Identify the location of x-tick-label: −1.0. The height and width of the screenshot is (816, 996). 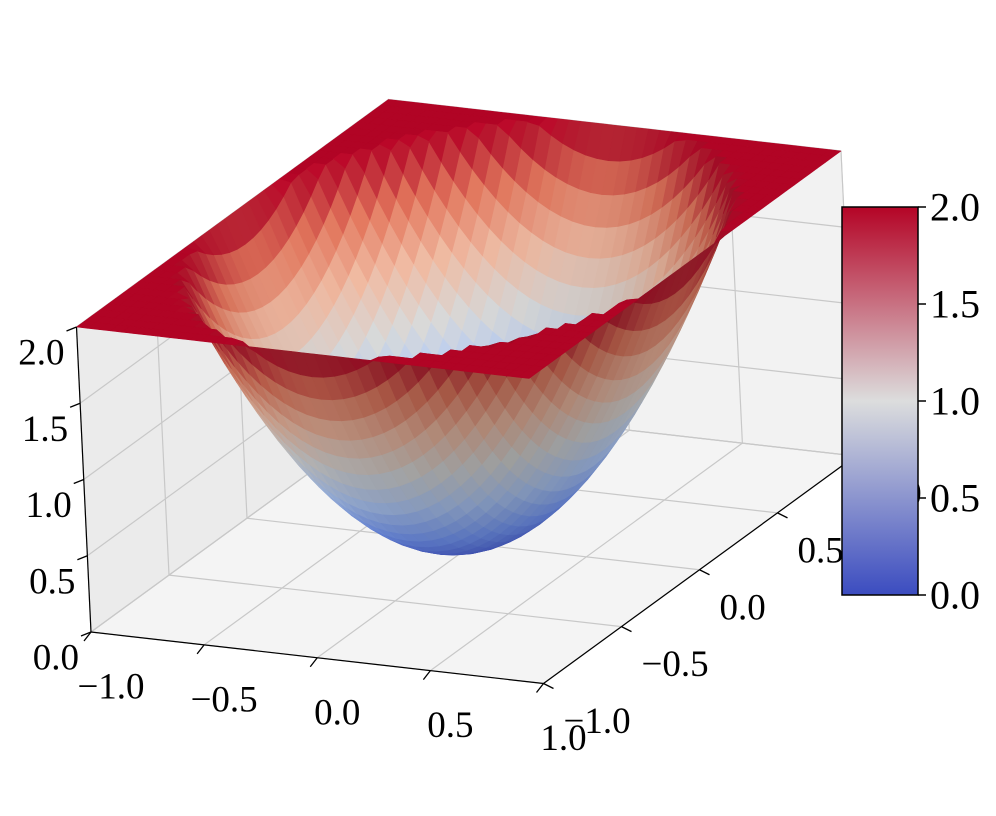
(110, 687).